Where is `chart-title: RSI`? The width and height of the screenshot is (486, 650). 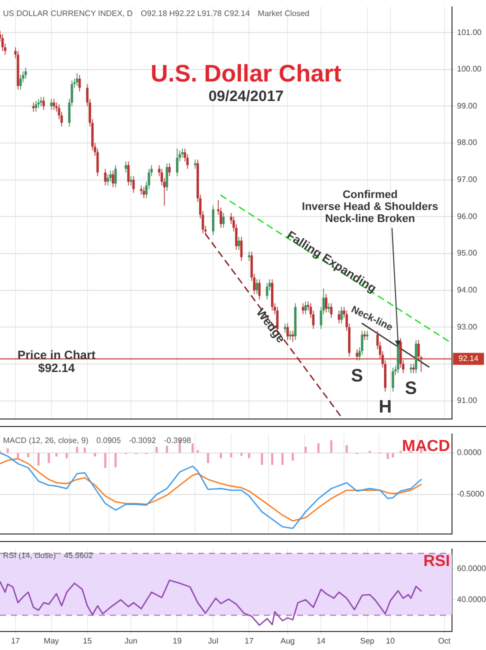 chart-title: RSI is located at coordinates (436, 561).